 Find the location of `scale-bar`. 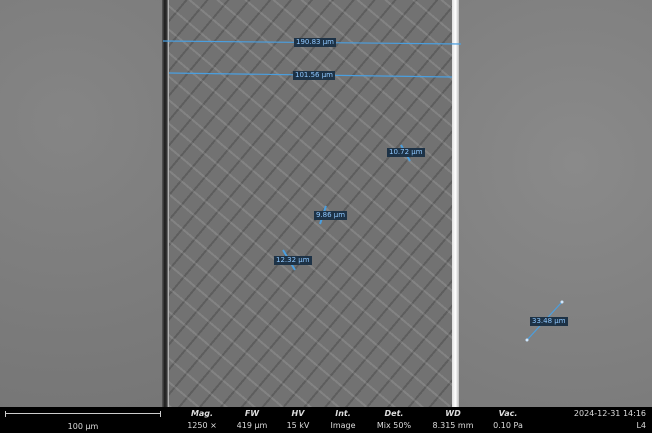

scale-bar is located at coordinates (83, 414).